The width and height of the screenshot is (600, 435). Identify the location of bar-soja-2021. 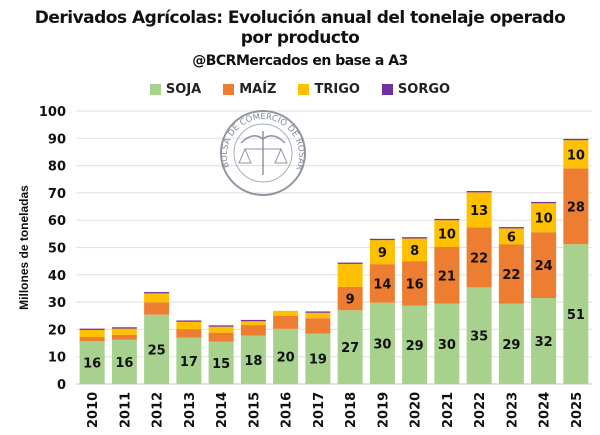
(447, 343).